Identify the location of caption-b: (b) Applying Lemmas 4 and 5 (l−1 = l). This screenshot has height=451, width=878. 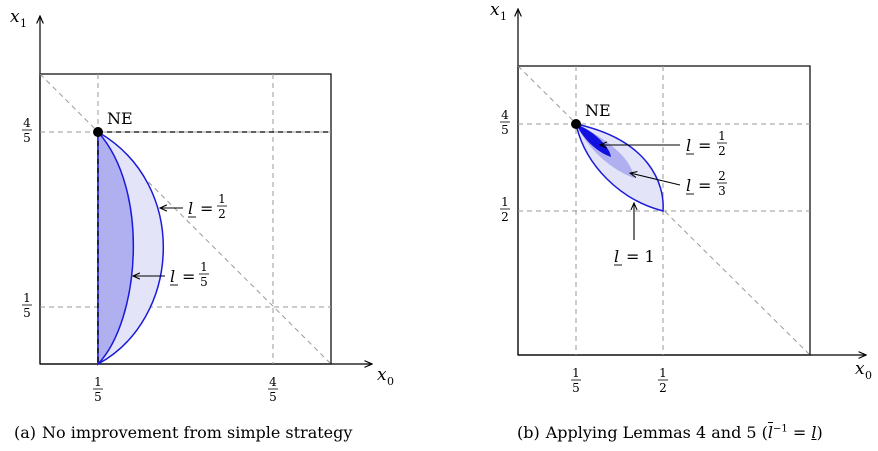
(670, 432).